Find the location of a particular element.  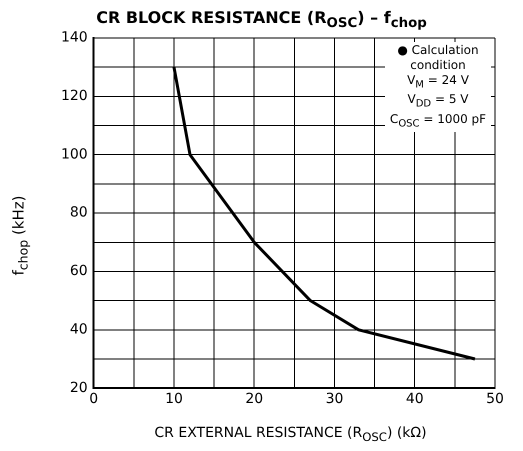

x-axis-title: CR EXTERNAL RESISTANCE (R$_{OSC}$) (kΩ) is located at coordinates (290, 434).